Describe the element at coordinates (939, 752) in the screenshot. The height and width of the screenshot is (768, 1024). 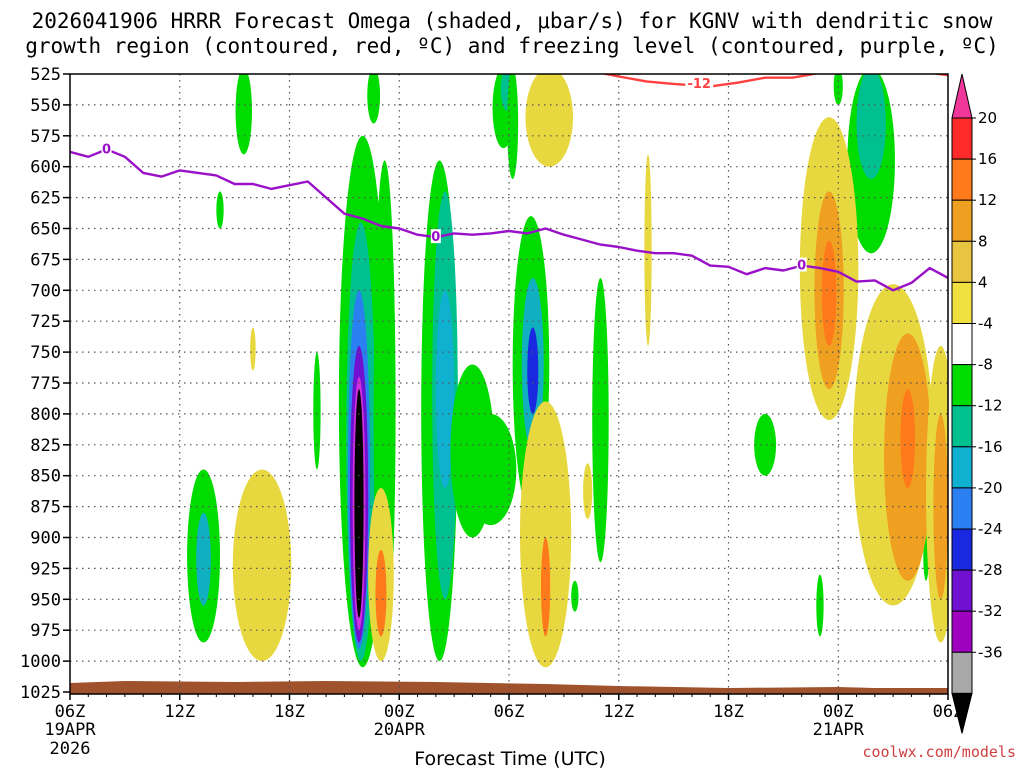
I see `credit-text: coolwx.com/models` at that location.